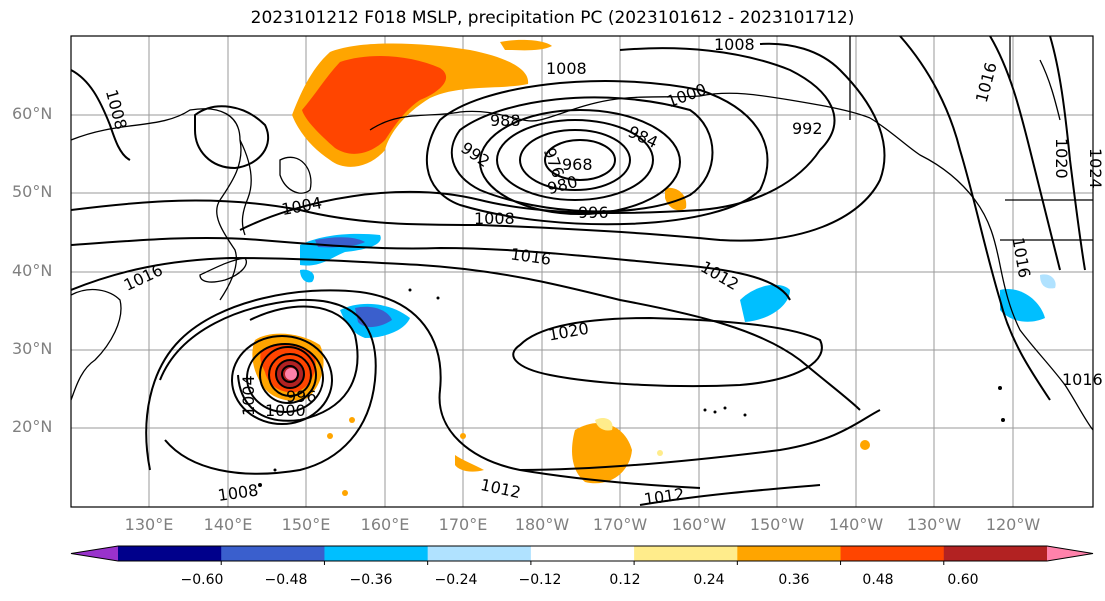 Image resolution: width=1105 pixels, height=601 pixels. Describe the element at coordinates (32, 426) in the screenshot. I see `lat-label-20n: 20°N` at that location.